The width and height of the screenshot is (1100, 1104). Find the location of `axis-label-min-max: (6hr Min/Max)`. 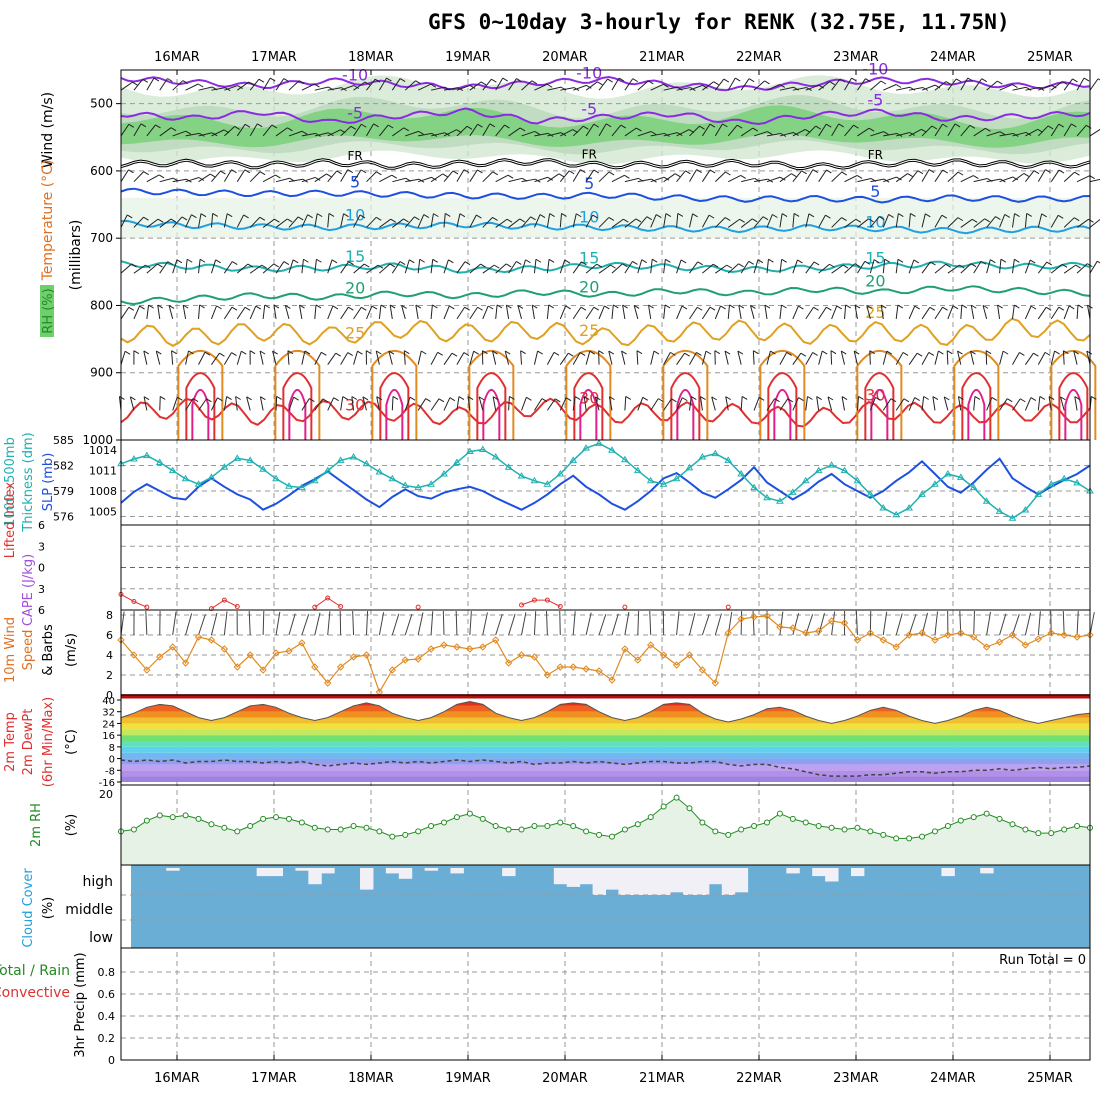

axis-label-min-max: (6hr Min/Max) is located at coordinates (48, 742).